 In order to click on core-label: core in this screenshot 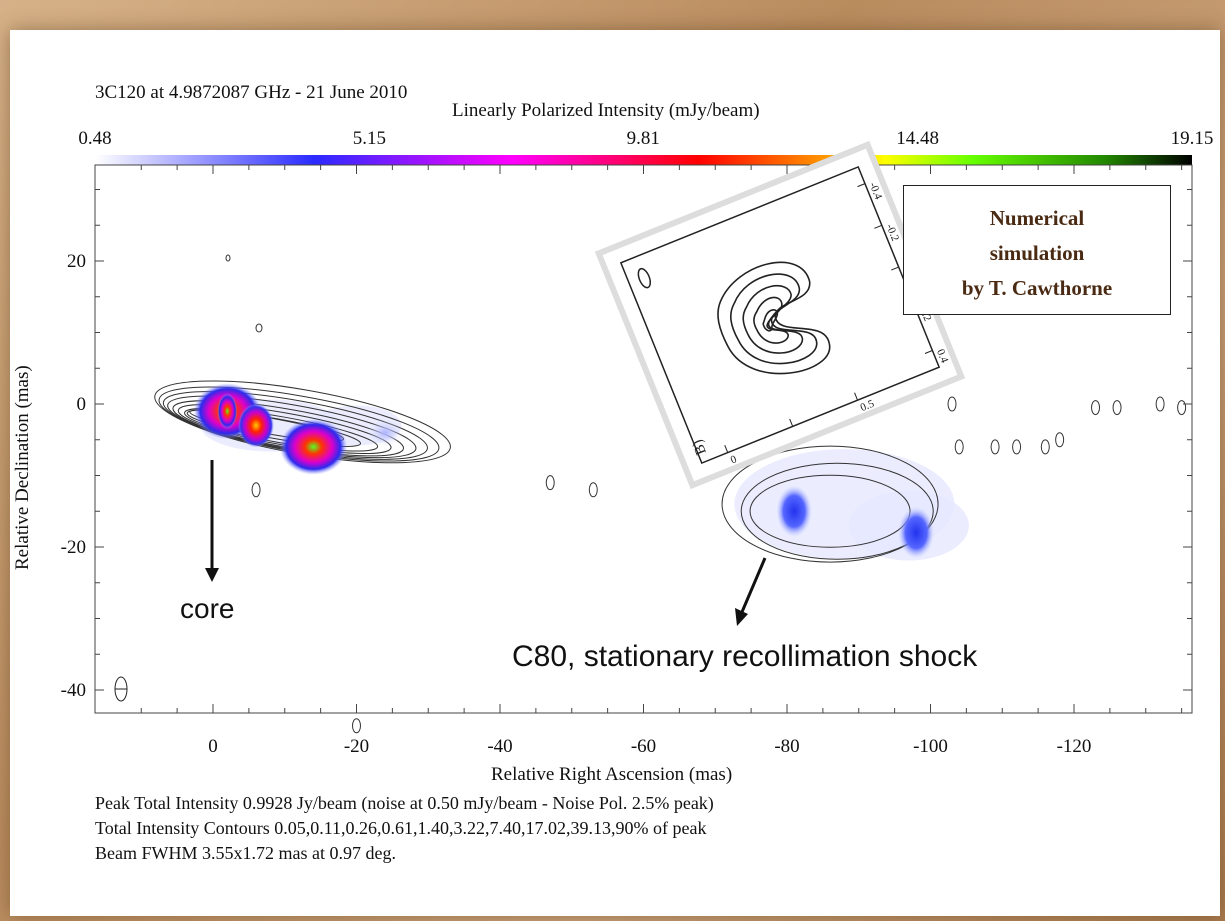, I will do `click(207, 608)`.